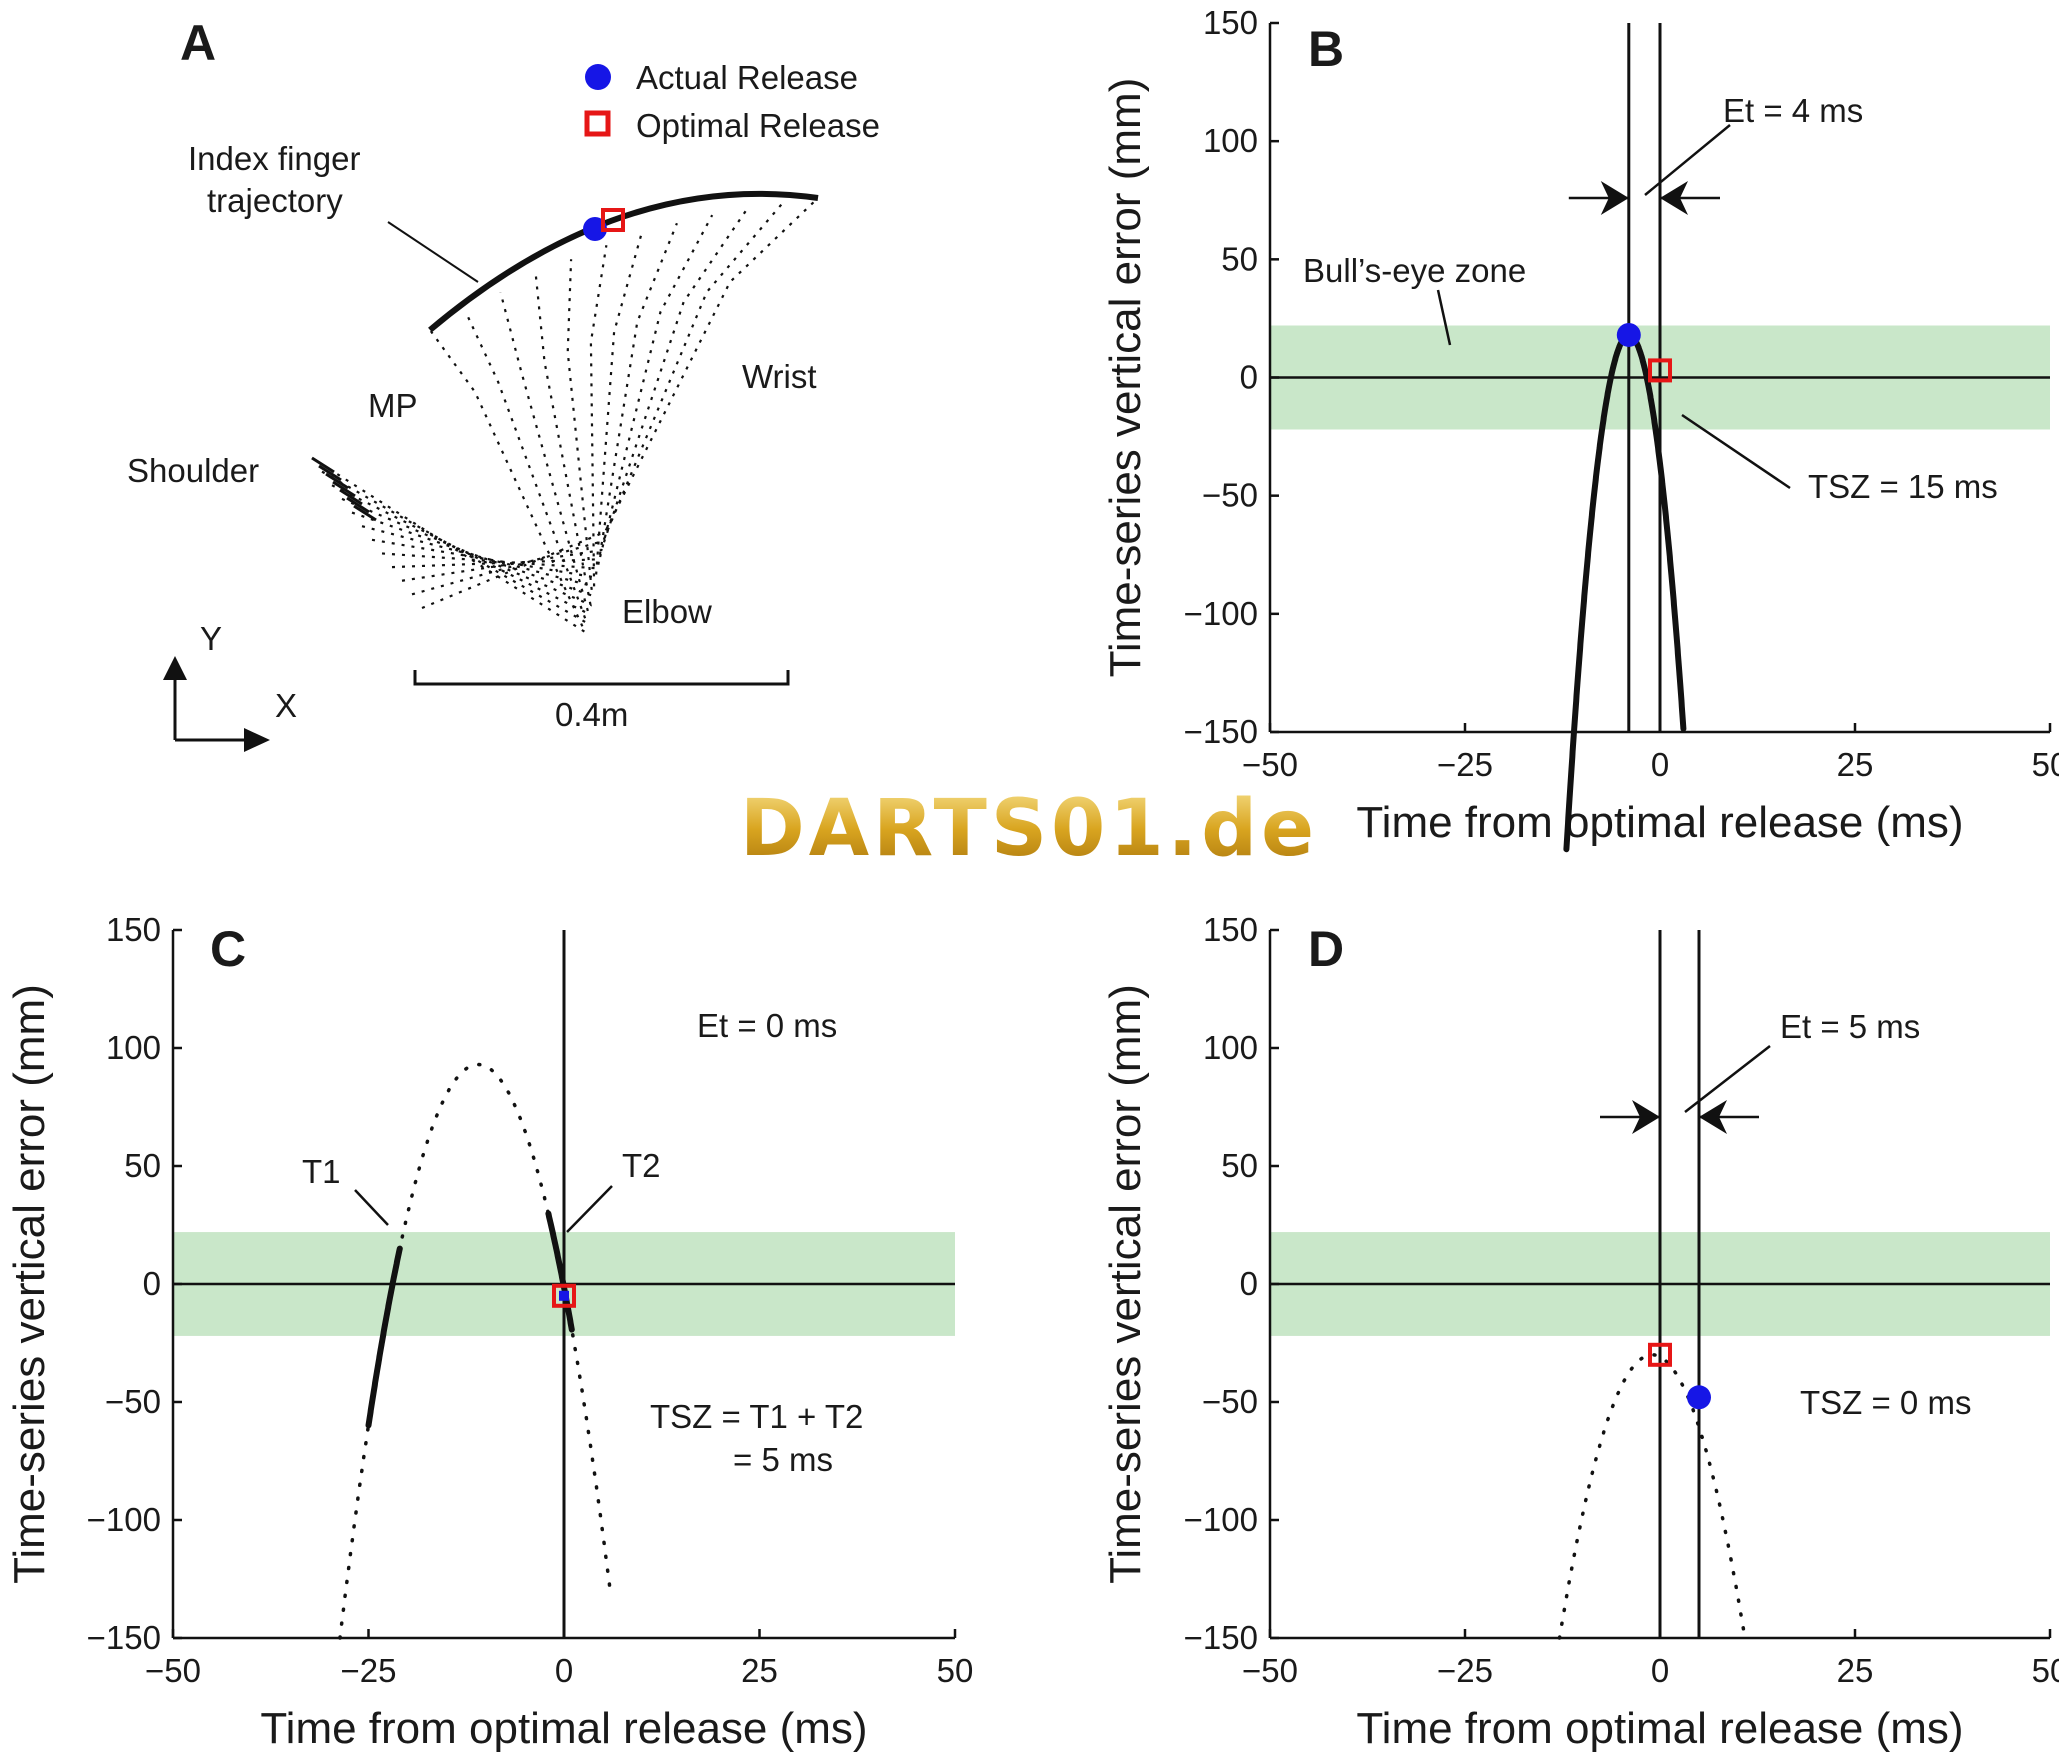 This screenshot has height=1760, width=2059. What do you see at coordinates (589, 1209) in the screenshot?
I see `t2-leader-line` at bounding box center [589, 1209].